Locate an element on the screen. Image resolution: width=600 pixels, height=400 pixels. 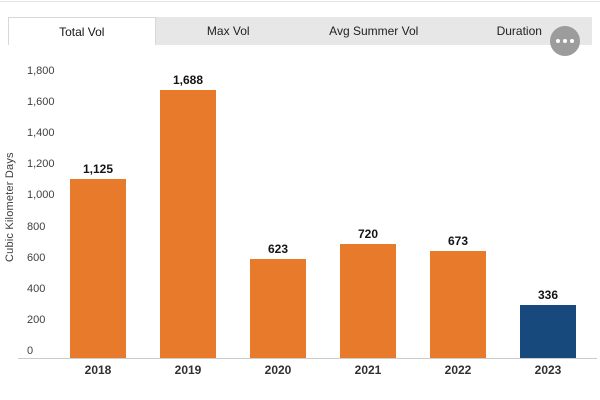
x-category-label: 2023 is located at coordinates (548, 370).